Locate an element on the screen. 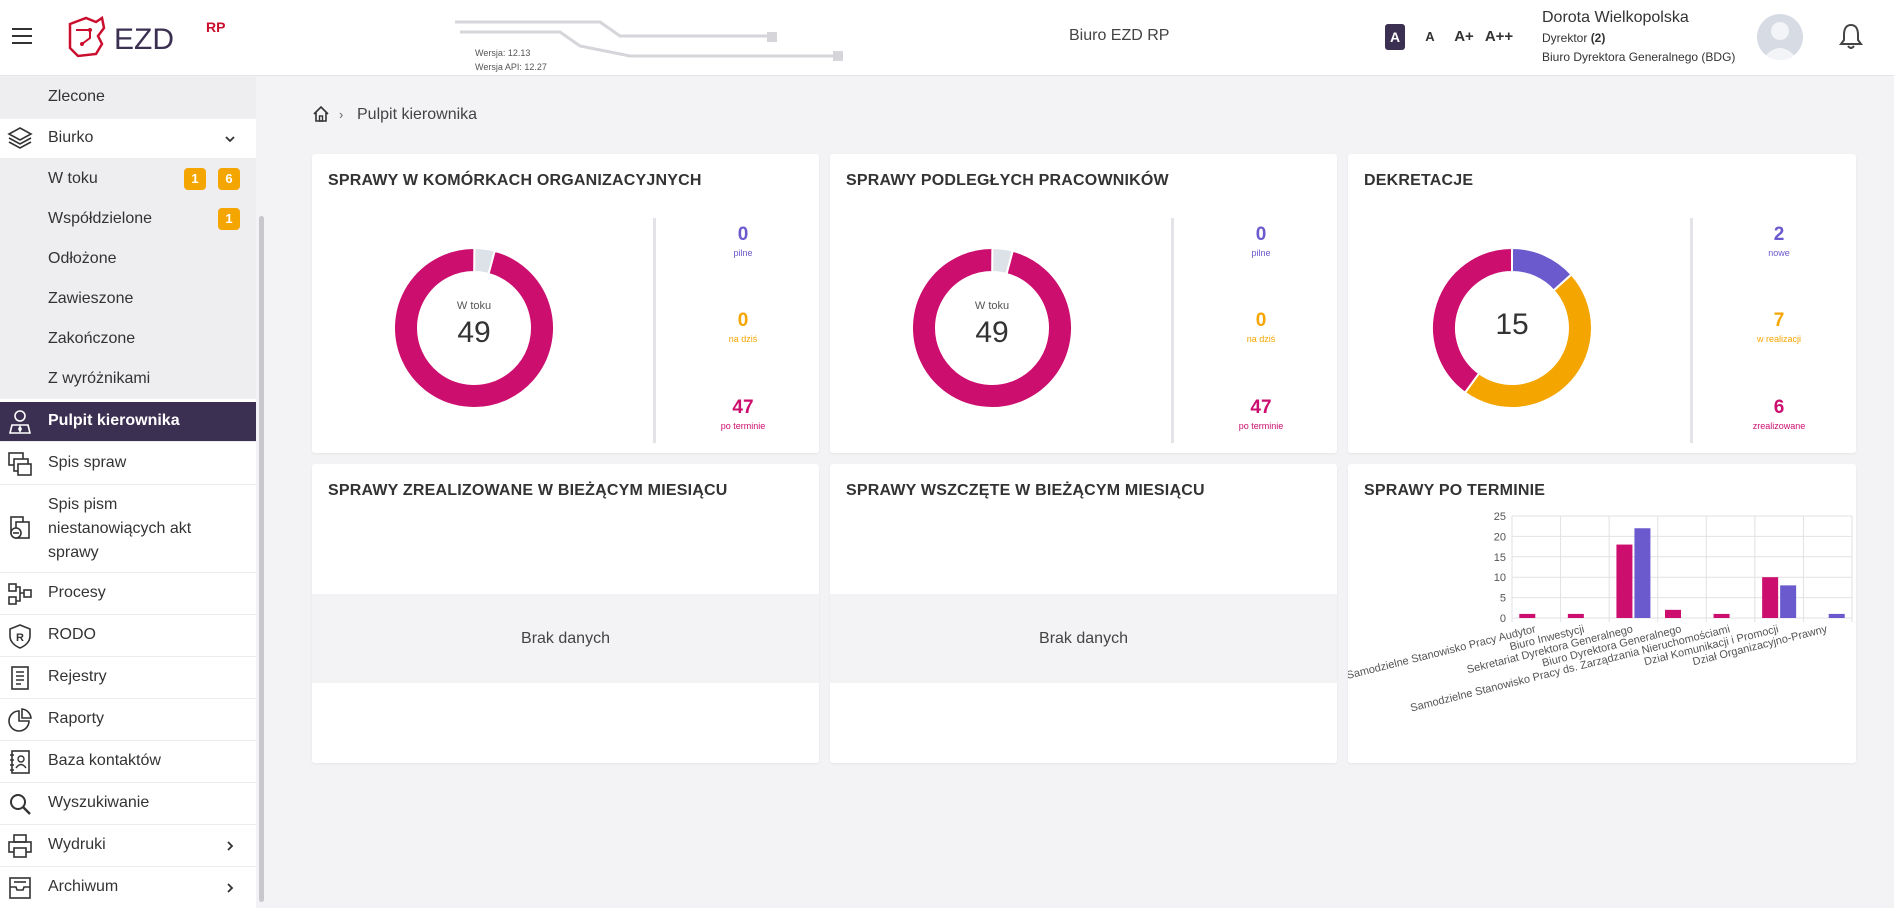 This screenshot has width=1894, height=908. sidebar-item-raporty: Raporty is located at coordinates (128, 720).